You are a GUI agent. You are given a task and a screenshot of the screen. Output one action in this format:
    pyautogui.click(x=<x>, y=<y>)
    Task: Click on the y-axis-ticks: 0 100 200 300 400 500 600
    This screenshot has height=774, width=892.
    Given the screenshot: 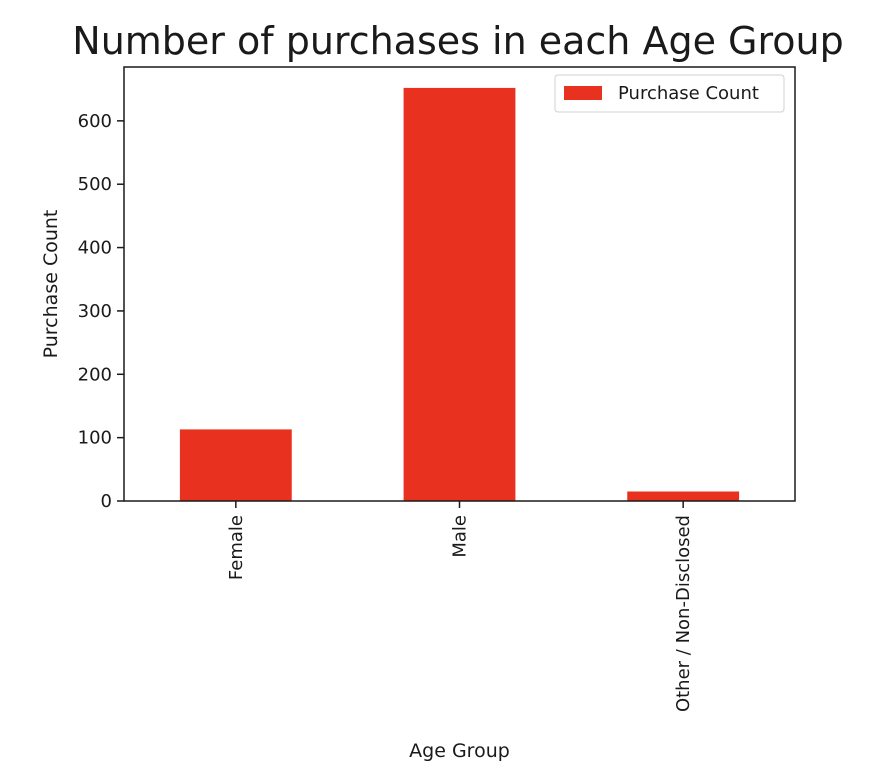 What is the action you would take?
    pyautogui.click(x=101, y=311)
    